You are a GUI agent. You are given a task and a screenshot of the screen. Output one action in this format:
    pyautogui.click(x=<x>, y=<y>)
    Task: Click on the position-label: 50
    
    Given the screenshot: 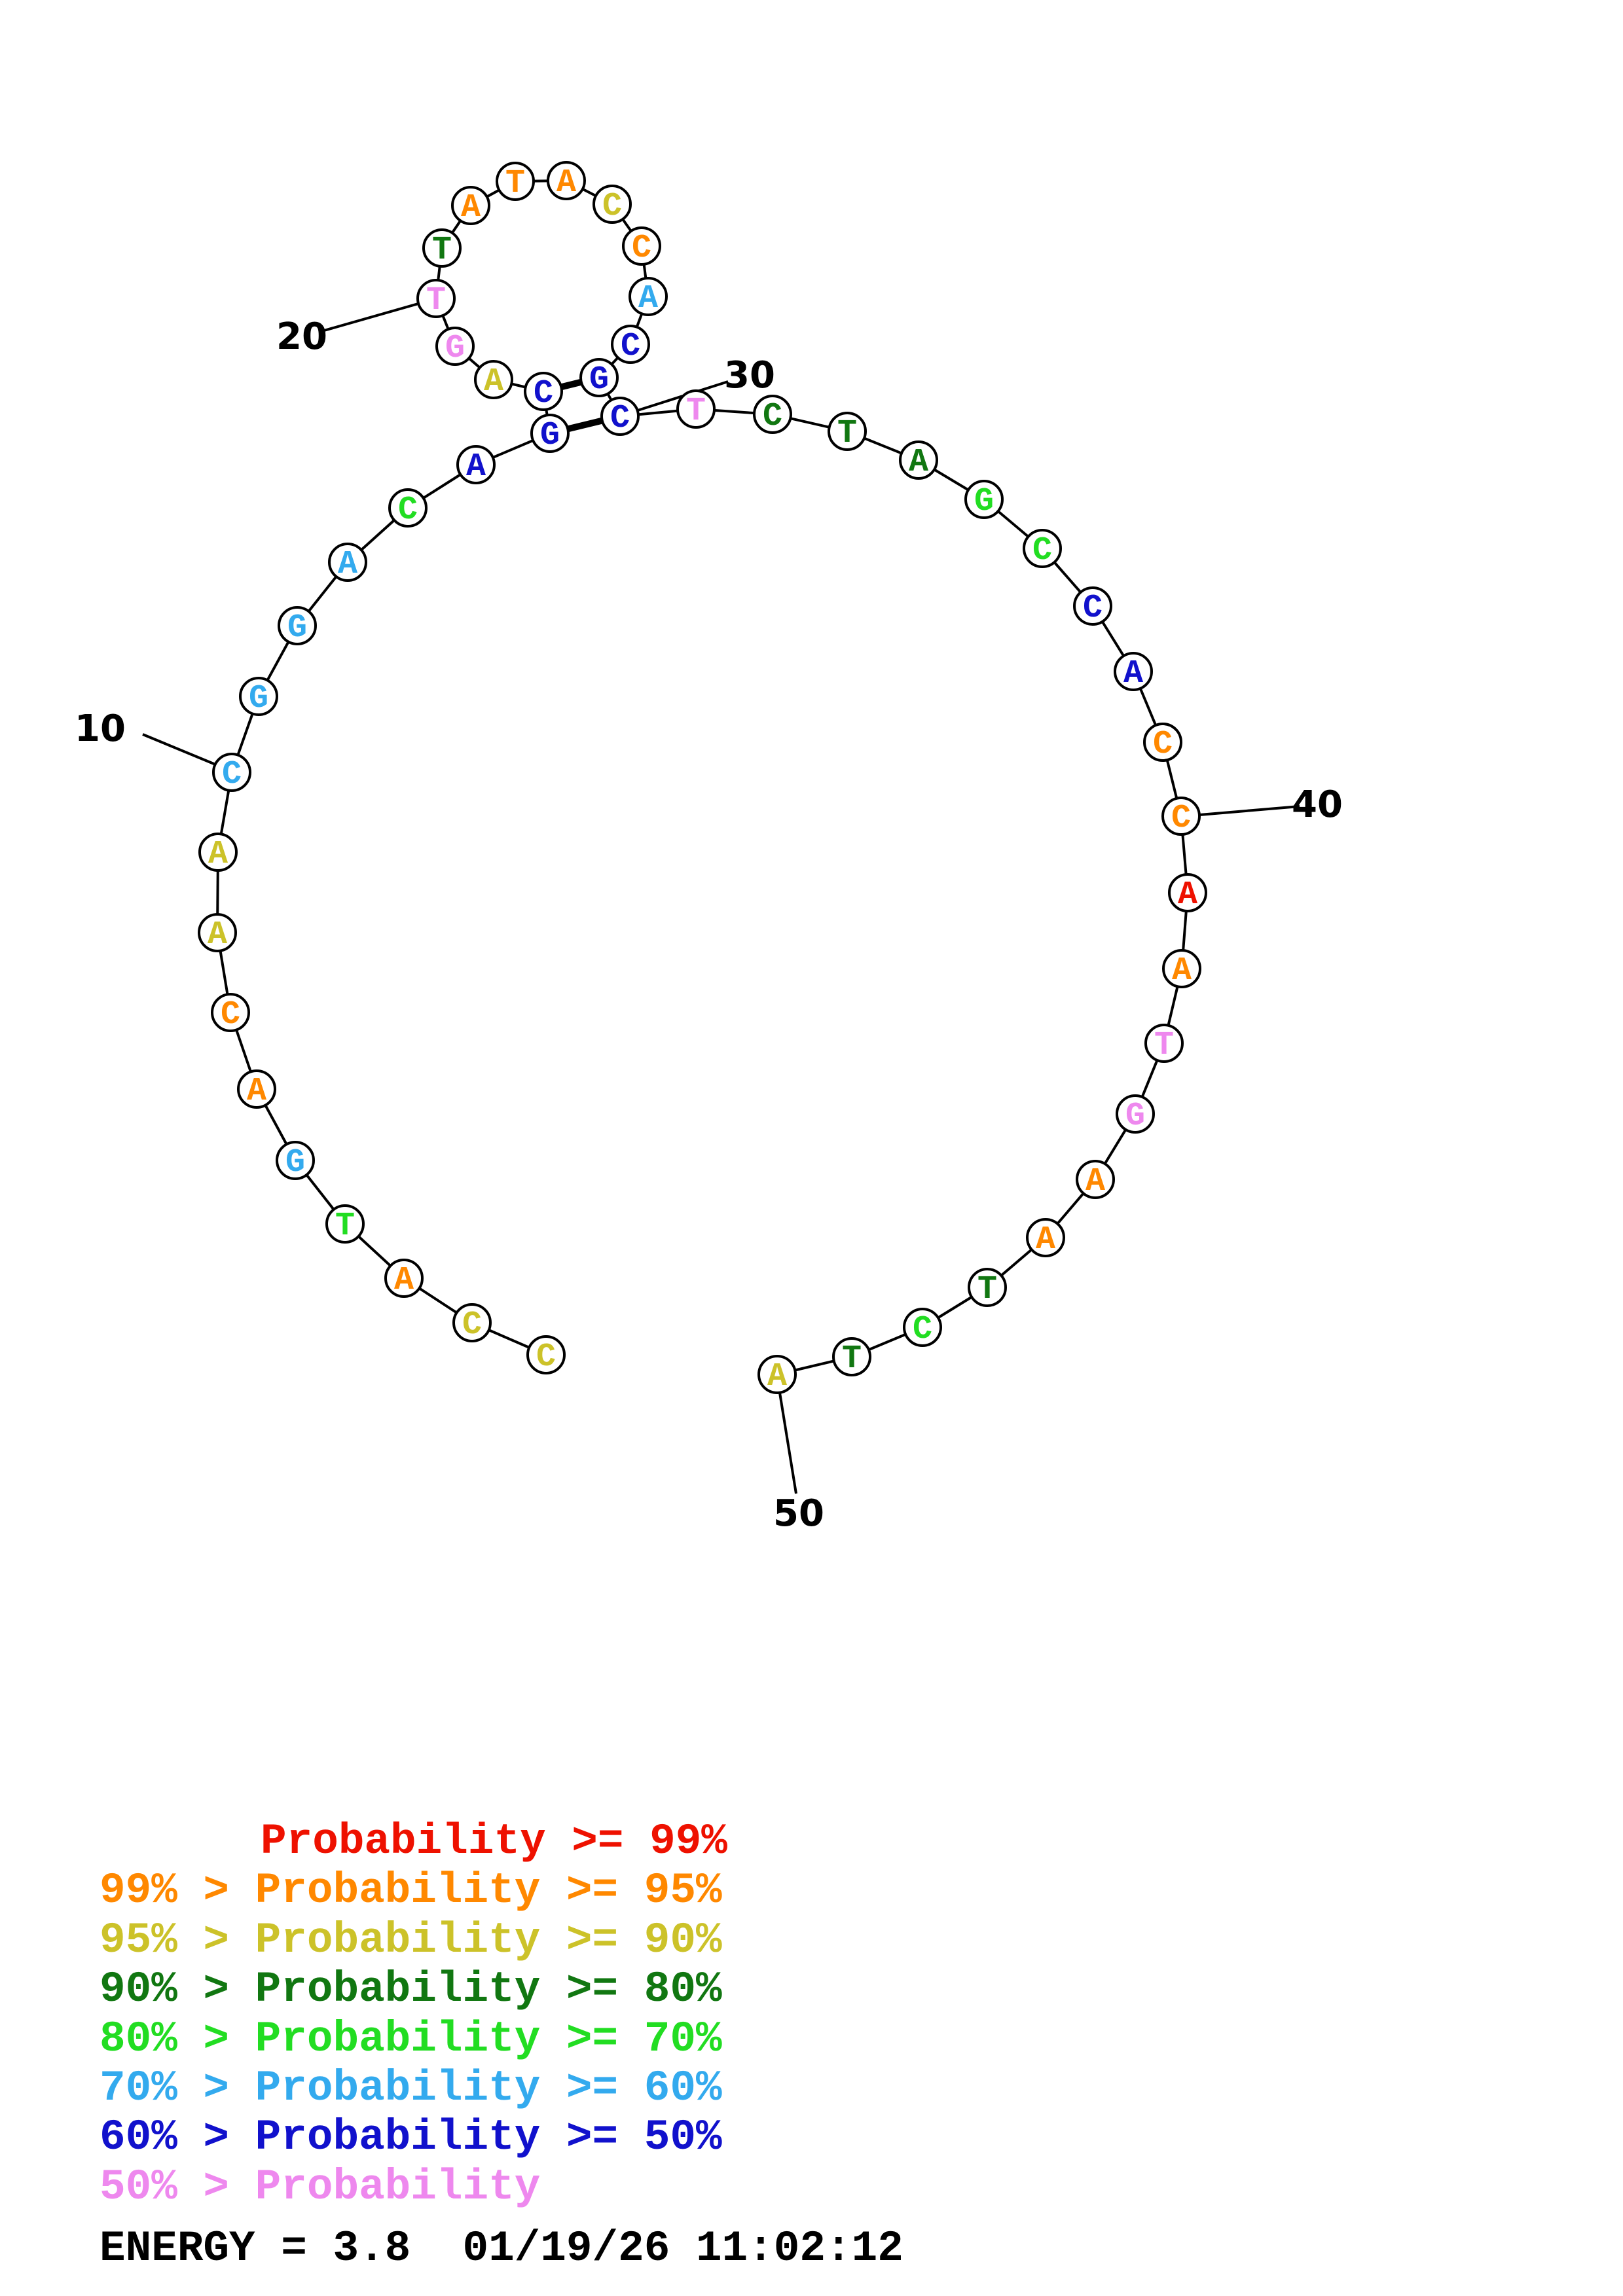 What is the action you would take?
    pyautogui.click(x=798, y=1513)
    